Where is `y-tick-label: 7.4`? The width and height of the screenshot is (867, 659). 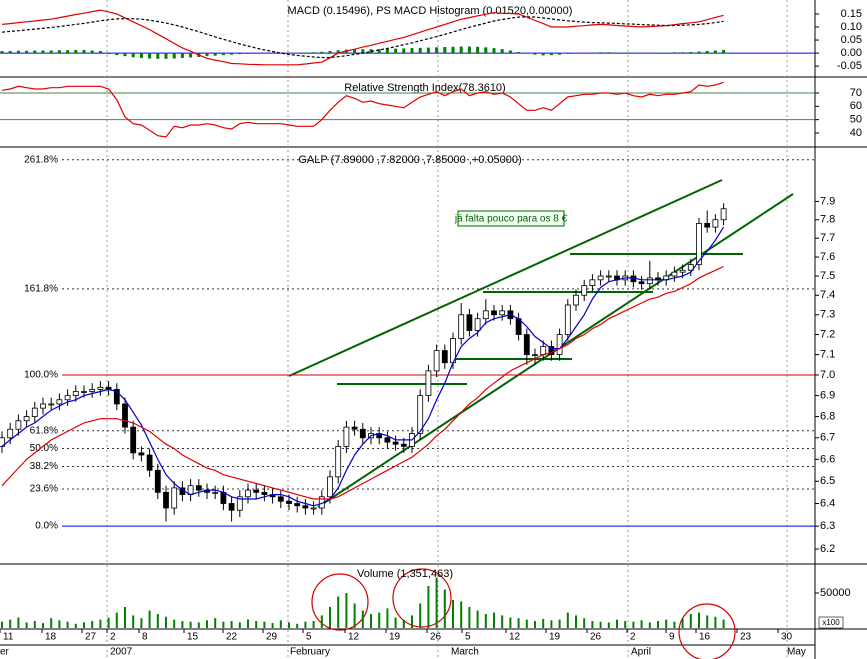
y-tick-label: 7.4 is located at coordinates (827, 295).